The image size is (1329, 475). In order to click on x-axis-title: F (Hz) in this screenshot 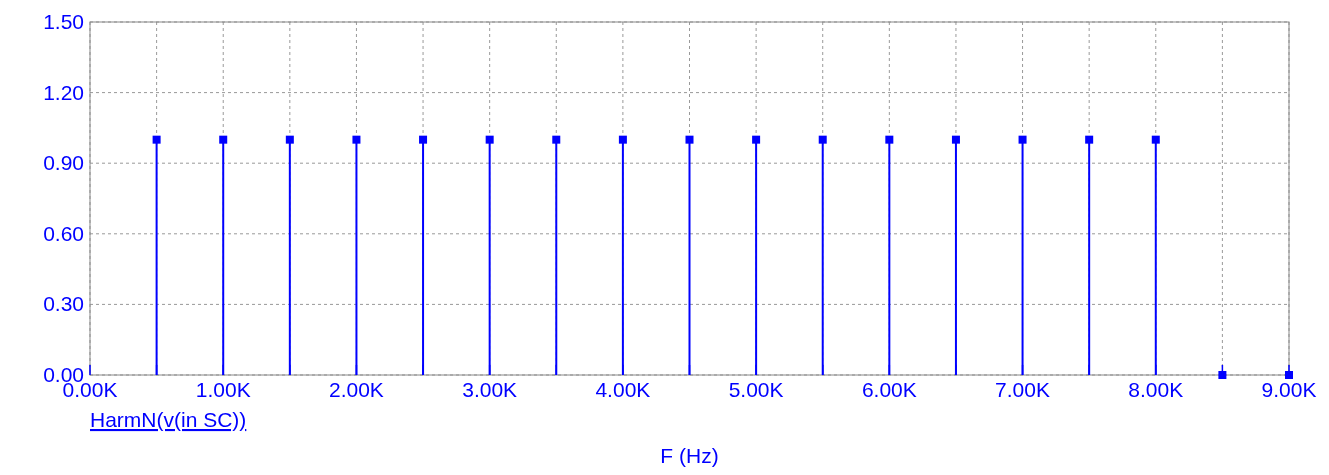, I will do `click(689, 455)`.